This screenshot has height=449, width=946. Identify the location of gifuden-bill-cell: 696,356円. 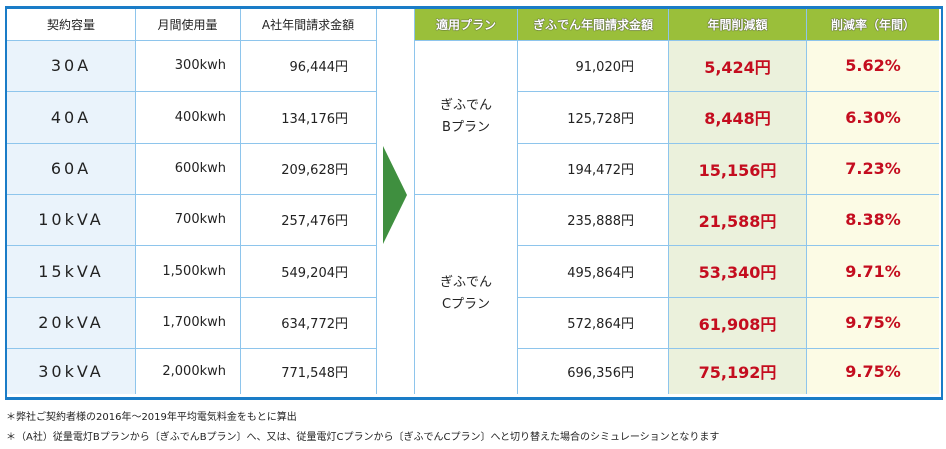
(600, 373).